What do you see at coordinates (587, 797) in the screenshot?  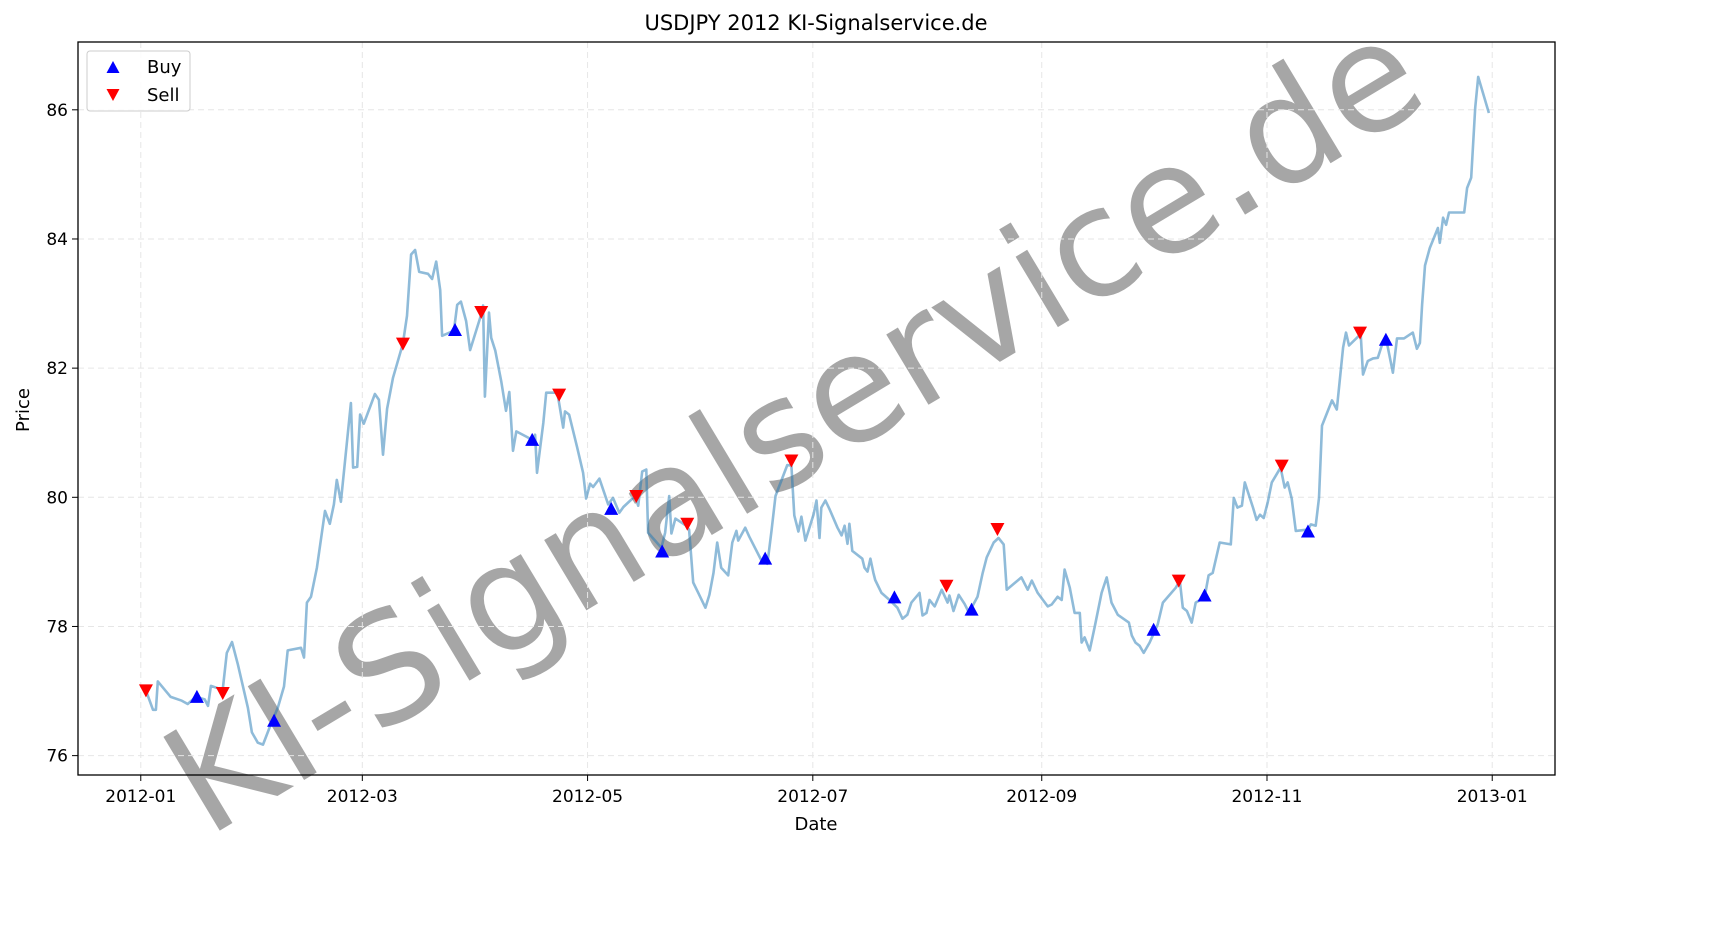 I see `x-tick-label: 2012-05` at bounding box center [587, 797].